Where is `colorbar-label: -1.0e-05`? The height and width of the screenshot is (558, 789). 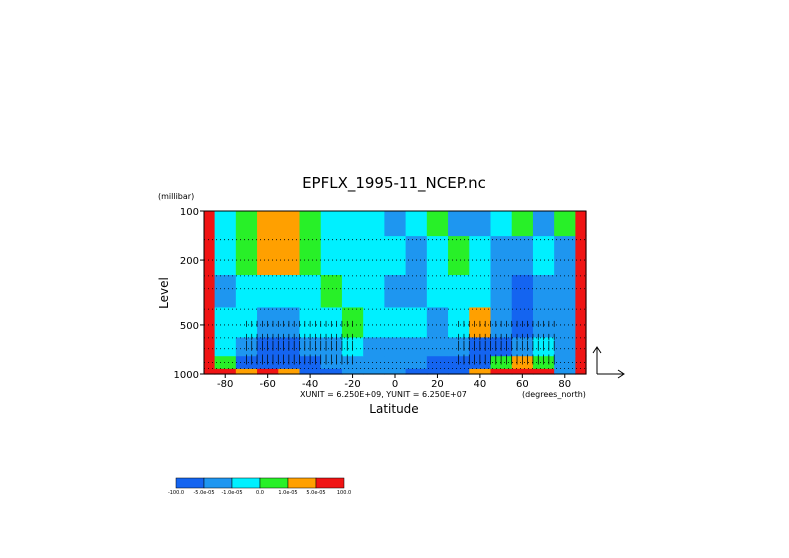 colorbar-label: -1.0e-05 is located at coordinates (232, 493).